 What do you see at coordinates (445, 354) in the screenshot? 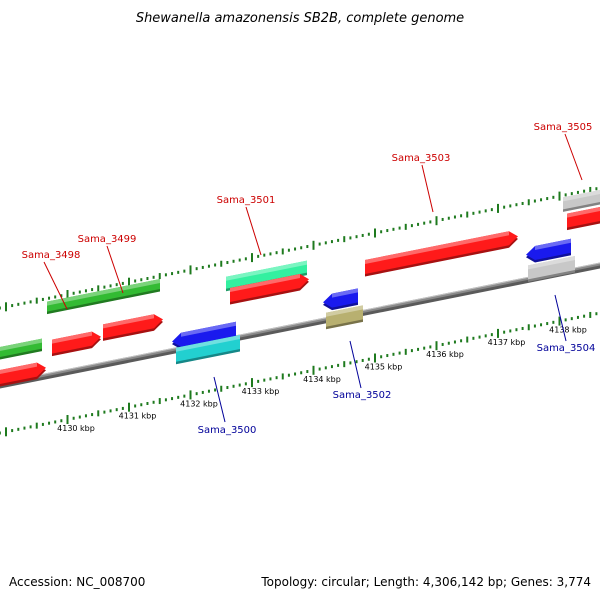
I see `tick-label: 4136 kbp` at bounding box center [445, 354].